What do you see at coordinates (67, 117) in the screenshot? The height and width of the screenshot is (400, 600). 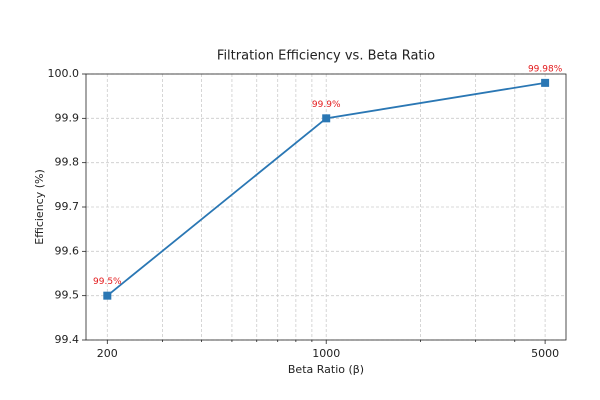 I see `y-tick-label: 99.9` at bounding box center [67, 117].